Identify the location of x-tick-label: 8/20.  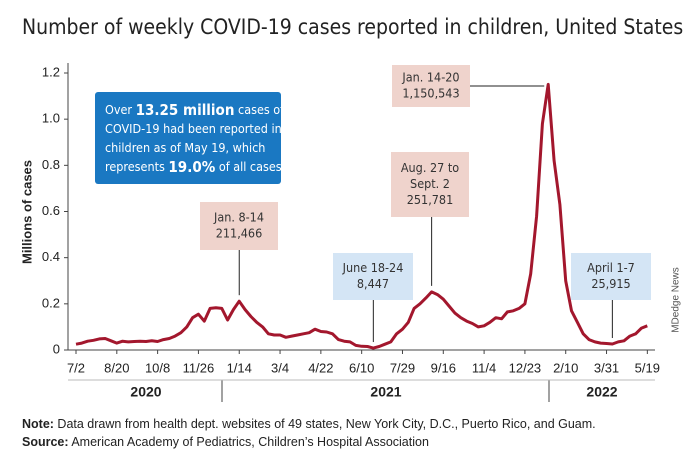
(116, 367).